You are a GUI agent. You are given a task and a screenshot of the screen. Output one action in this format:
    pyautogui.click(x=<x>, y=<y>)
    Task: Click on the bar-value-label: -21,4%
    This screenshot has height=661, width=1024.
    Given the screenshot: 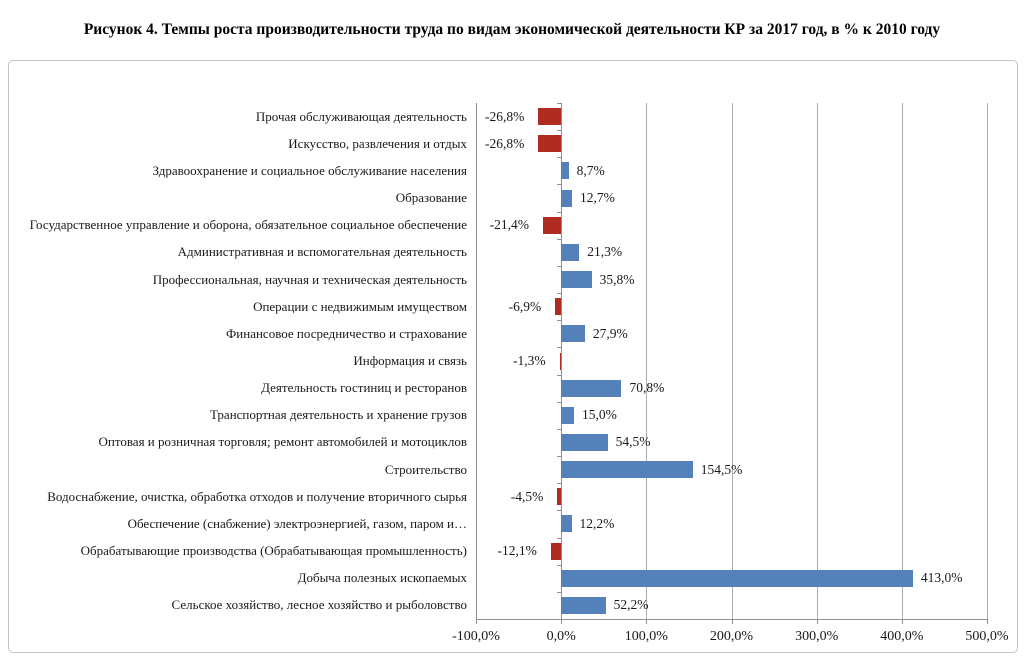 What is the action you would take?
    pyautogui.click(x=509, y=225)
    